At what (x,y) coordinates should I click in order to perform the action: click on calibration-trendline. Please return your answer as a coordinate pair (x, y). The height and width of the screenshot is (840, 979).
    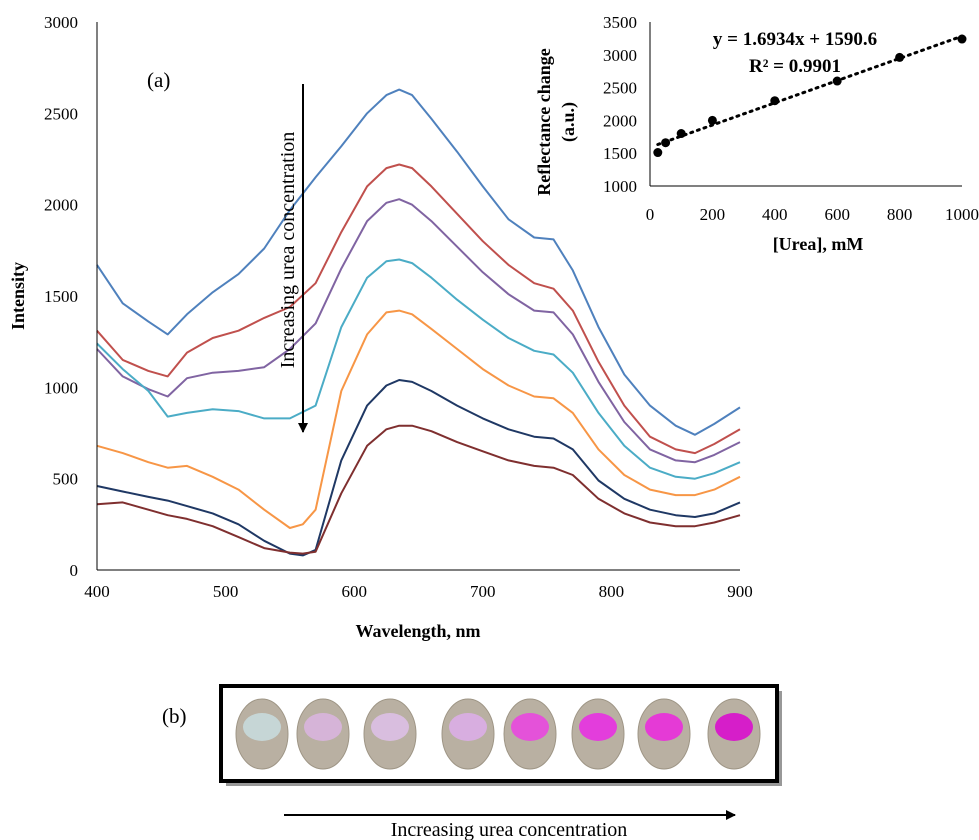
    Looking at the image, I should click on (810, 90).